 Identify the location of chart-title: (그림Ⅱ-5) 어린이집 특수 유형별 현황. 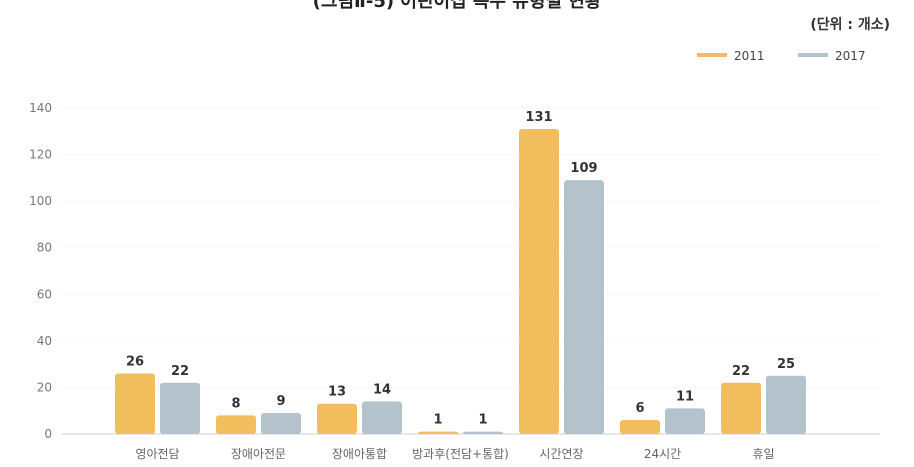
(457, 6).